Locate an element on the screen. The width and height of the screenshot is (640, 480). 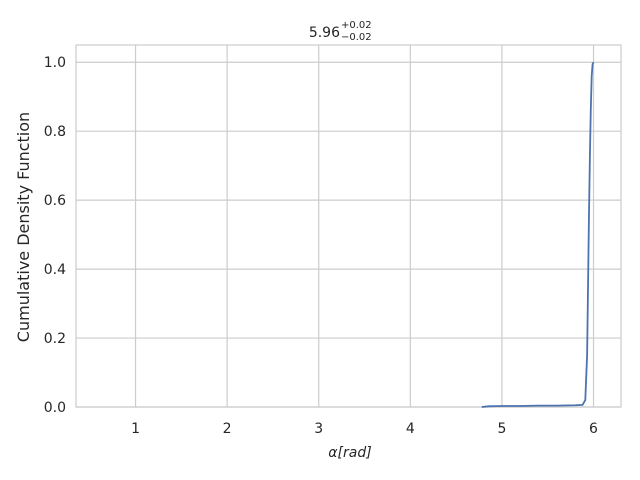
x-tick-label: 5 is located at coordinates (501, 429).